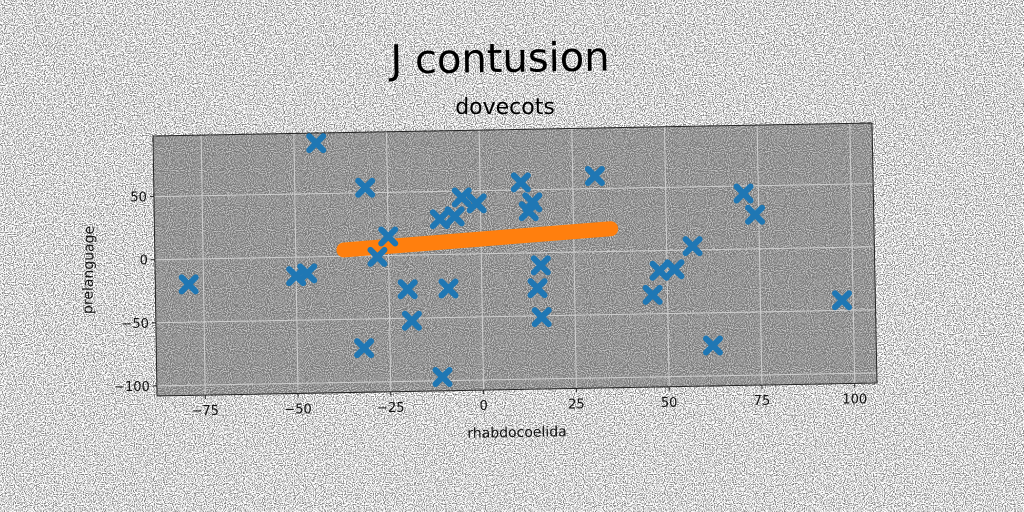  Describe the element at coordinates (89, 270) in the screenshot. I see `y-axis-label: prelanguage` at that location.